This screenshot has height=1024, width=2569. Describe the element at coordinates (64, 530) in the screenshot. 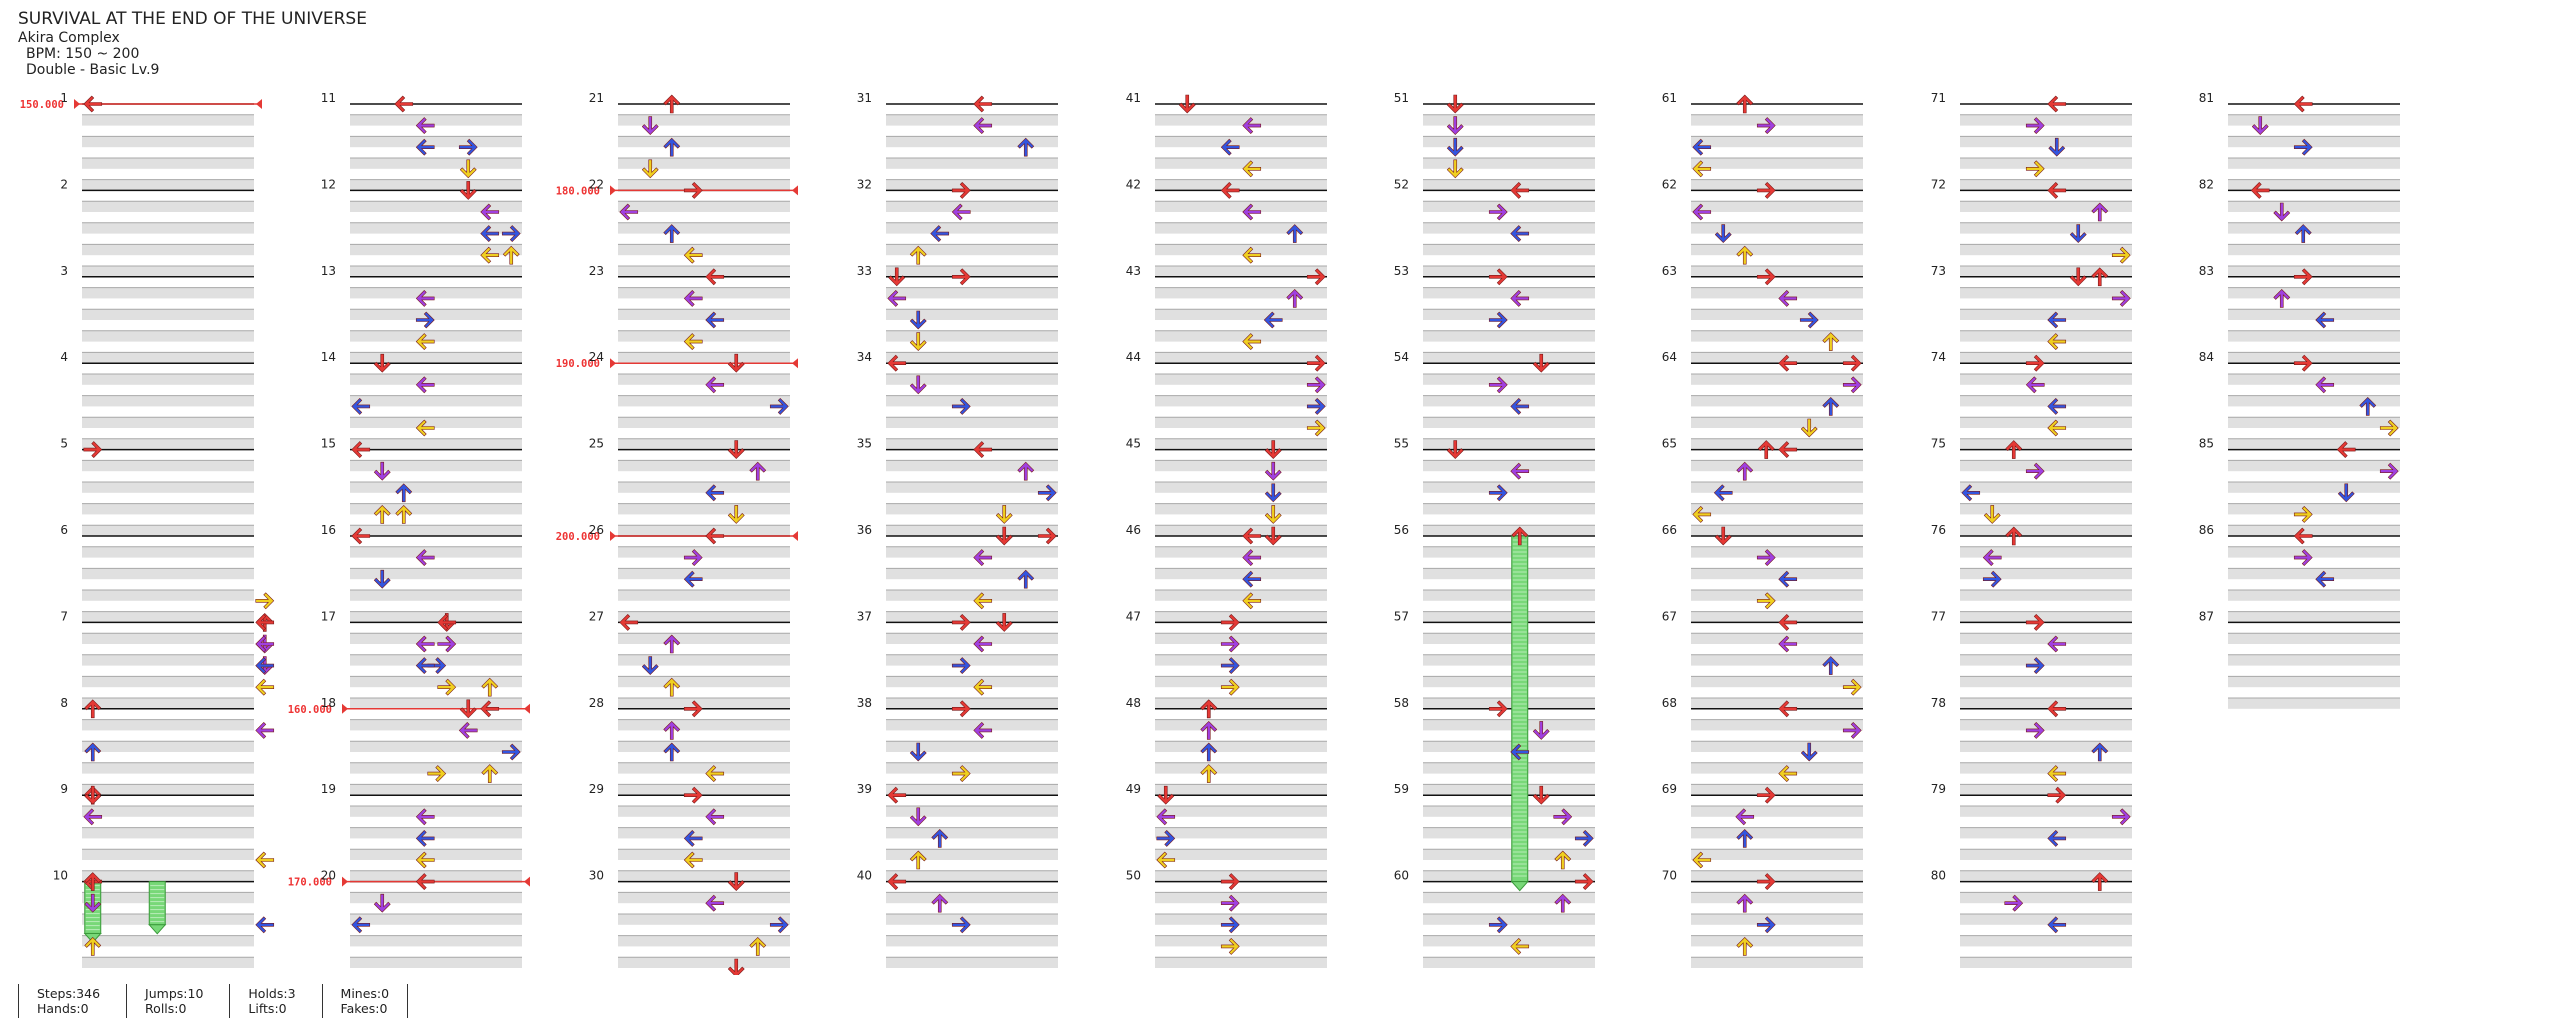

I see `measure-number: 6` at that location.